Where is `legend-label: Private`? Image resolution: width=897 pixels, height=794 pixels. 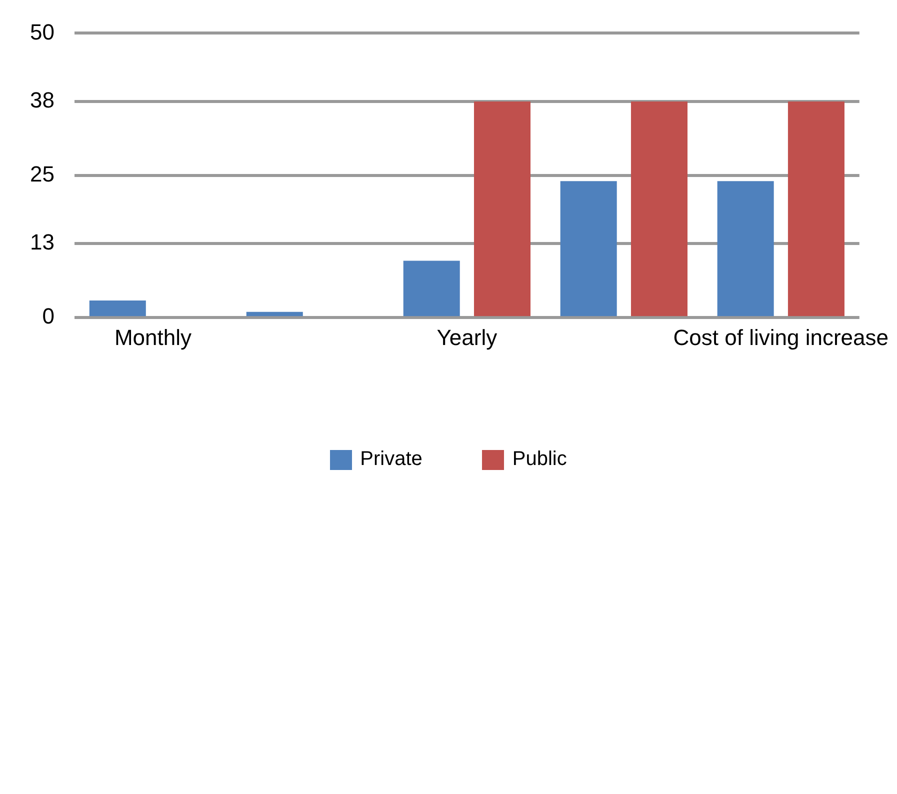 legend-label: Private is located at coordinates (391, 459).